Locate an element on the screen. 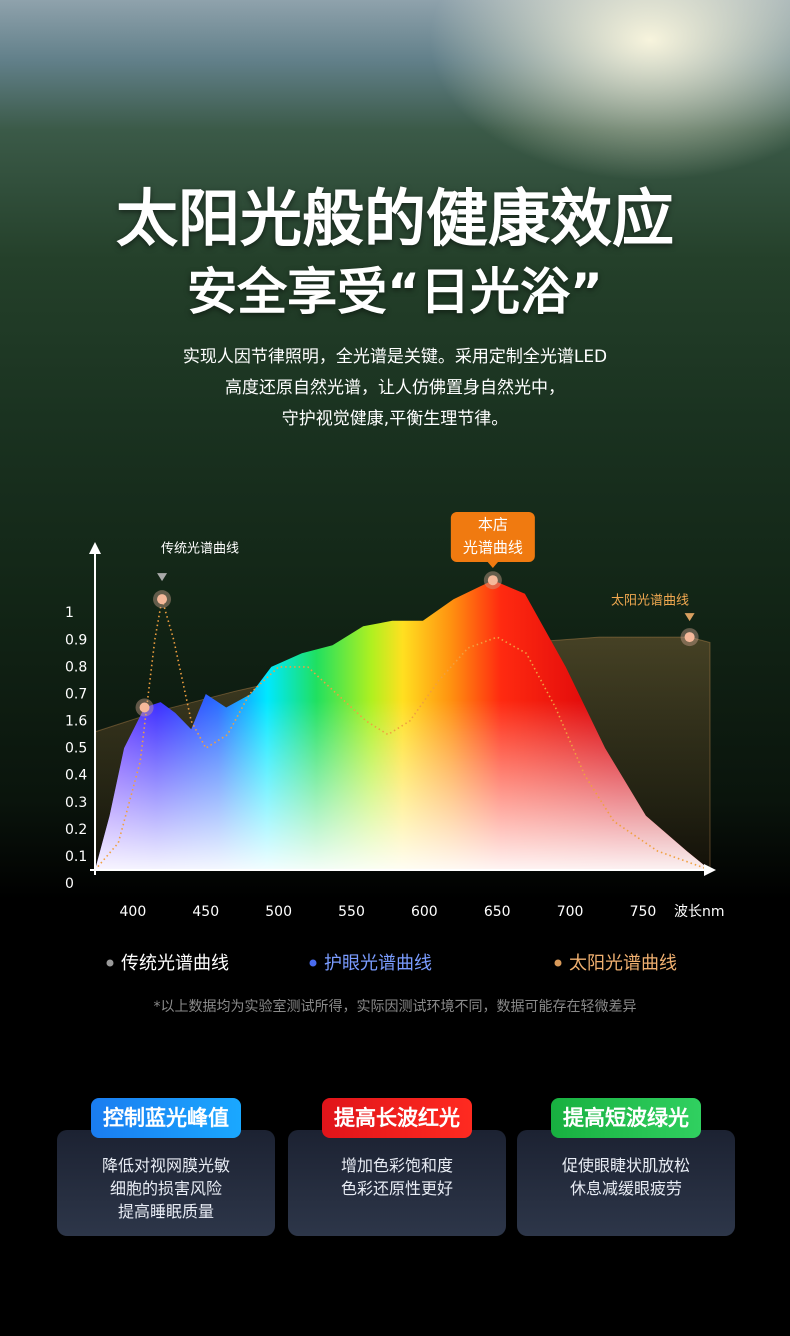 Image resolution: width=790 pixels, height=1336 pixels. feature-card: 降低对视网膜光敏 细胞的损害风险 提高睡眠质量 is located at coordinates (166, 1183).